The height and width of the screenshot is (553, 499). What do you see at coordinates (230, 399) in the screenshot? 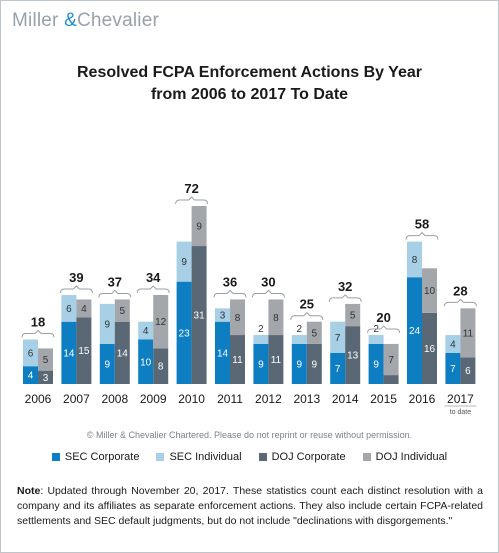
I see `x-tick-label: 2011` at bounding box center [230, 399].